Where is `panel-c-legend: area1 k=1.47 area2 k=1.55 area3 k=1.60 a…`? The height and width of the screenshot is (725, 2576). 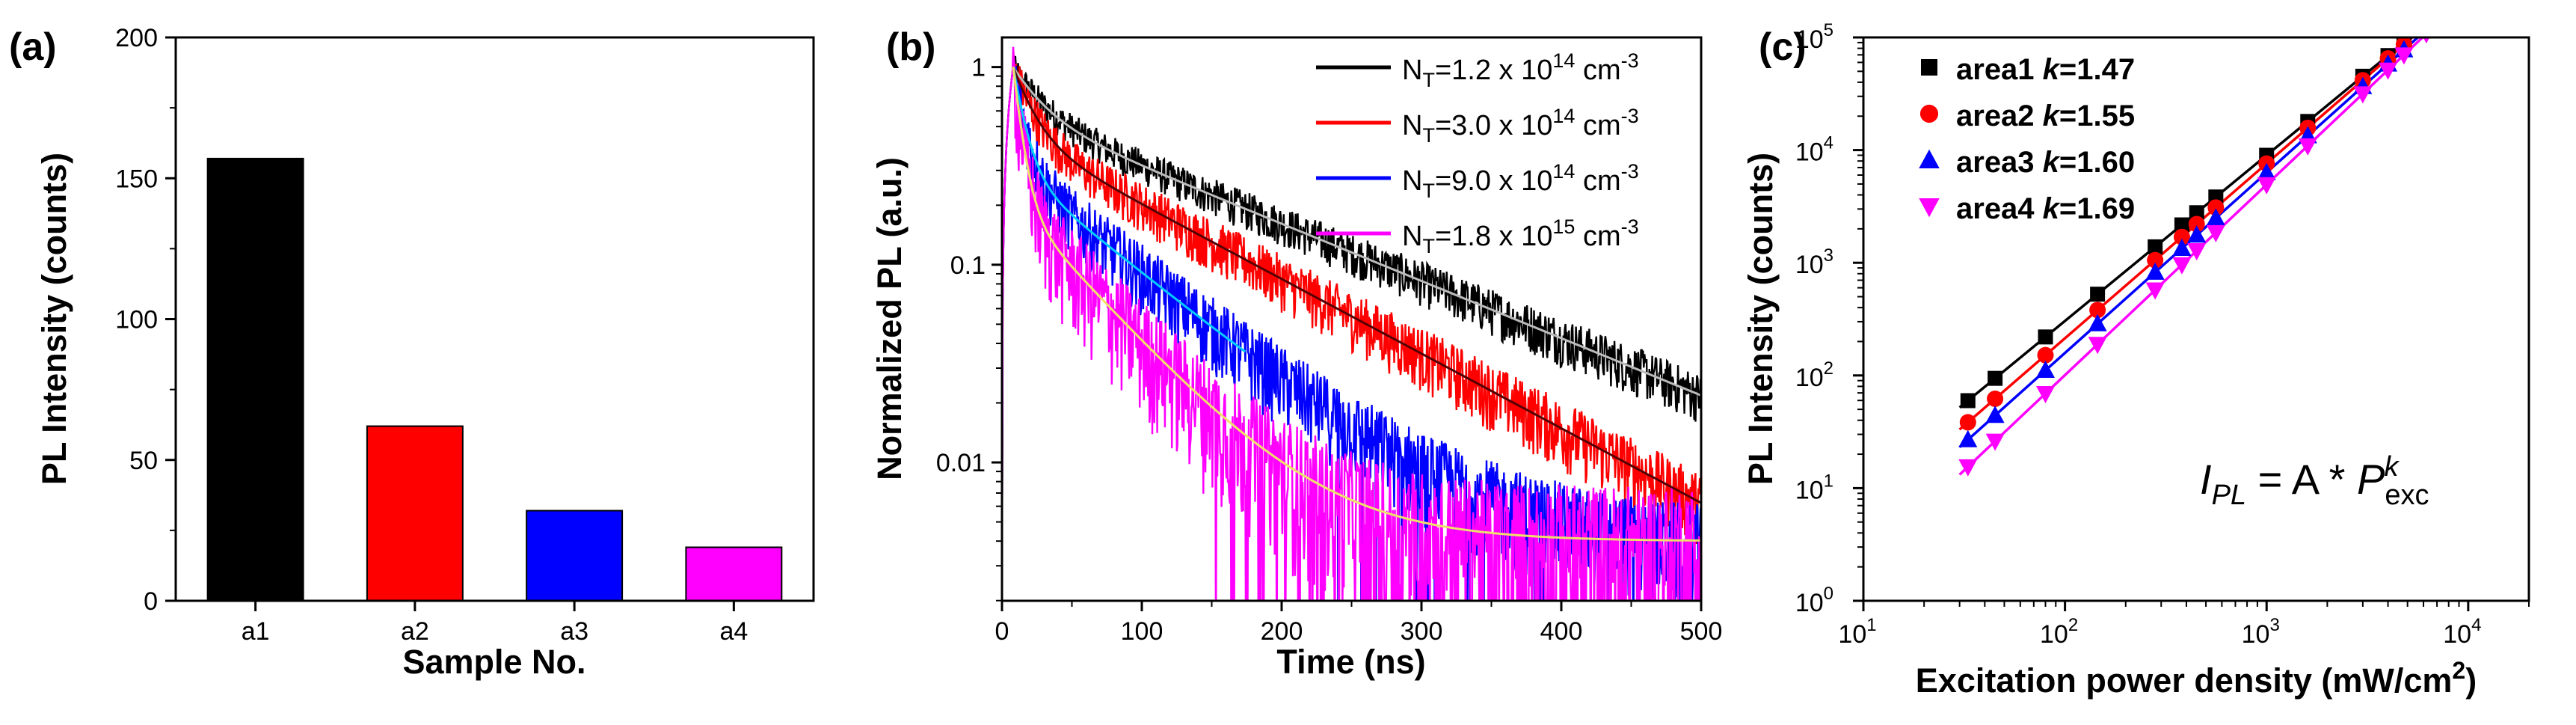
panel-c-legend: area1 k=1.47 area2 k=1.55 area3 k=1.60 a… is located at coordinates (2027, 139).